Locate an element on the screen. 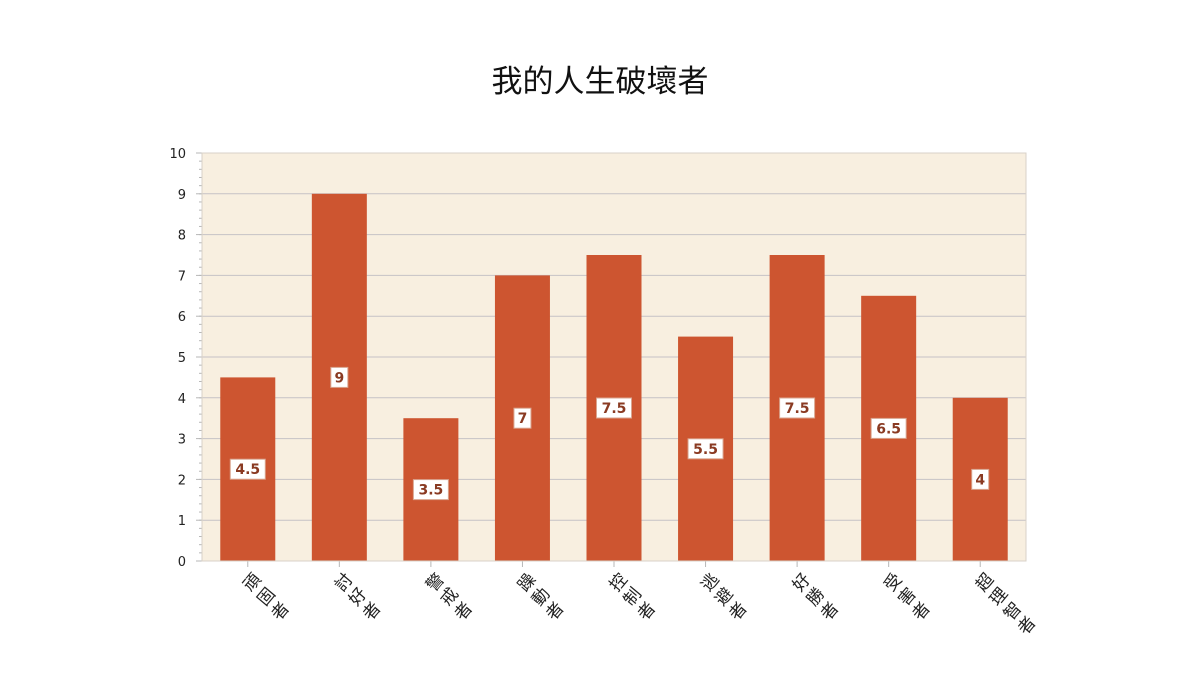 The width and height of the screenshot is (1200, 675). x-tick-label: 控制者 is located at coordinates (633, 597).